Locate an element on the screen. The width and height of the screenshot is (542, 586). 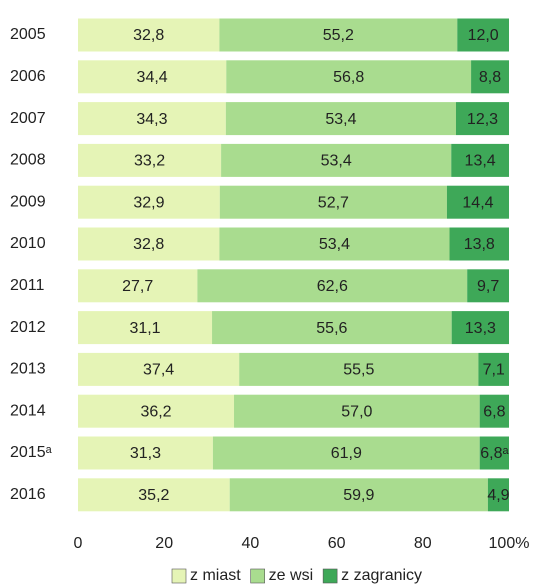
value-label: 55,5 is located at coordinates (358, 370).